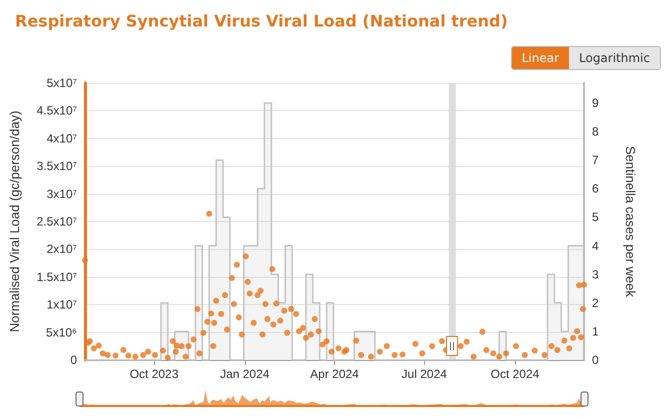 This screenshot has width=669, height=417. What do you see at coordinates (595, 131) in the screenshot?
I see `y2-tick-label: 8` at bounding box center [595, 131].